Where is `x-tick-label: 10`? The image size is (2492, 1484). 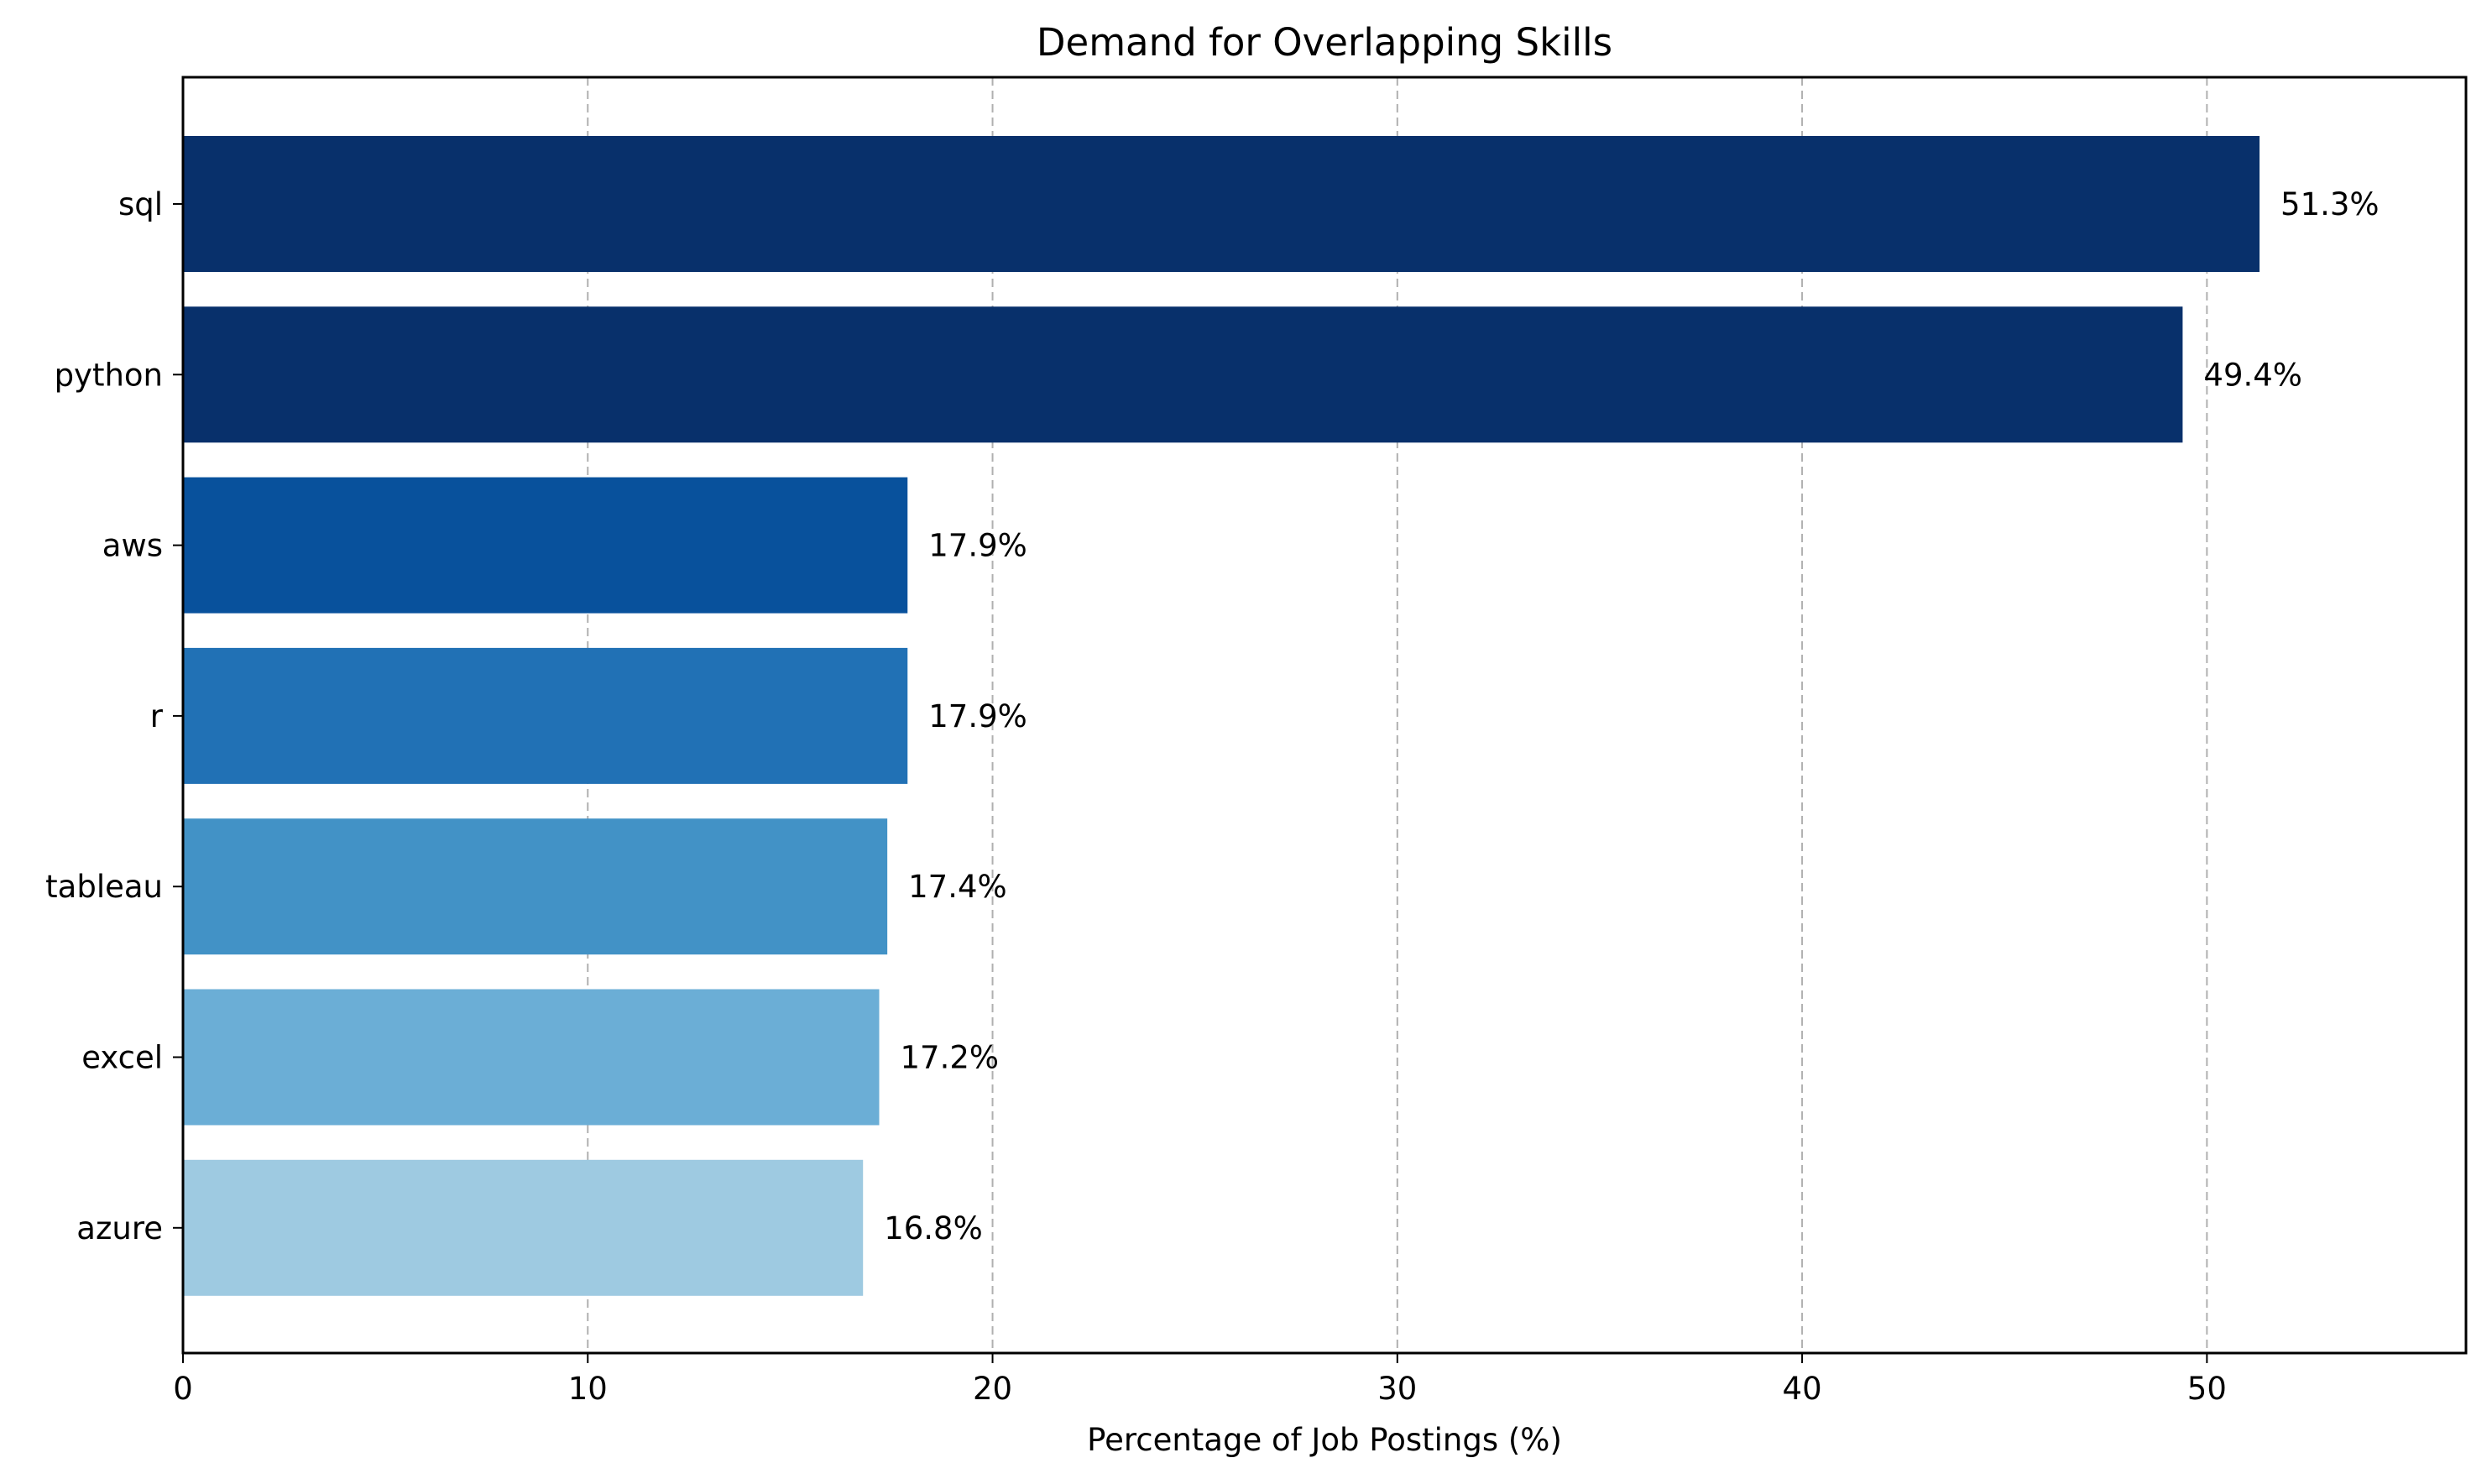
x-tick-label: 10 is located at coordinates (588, 1389).